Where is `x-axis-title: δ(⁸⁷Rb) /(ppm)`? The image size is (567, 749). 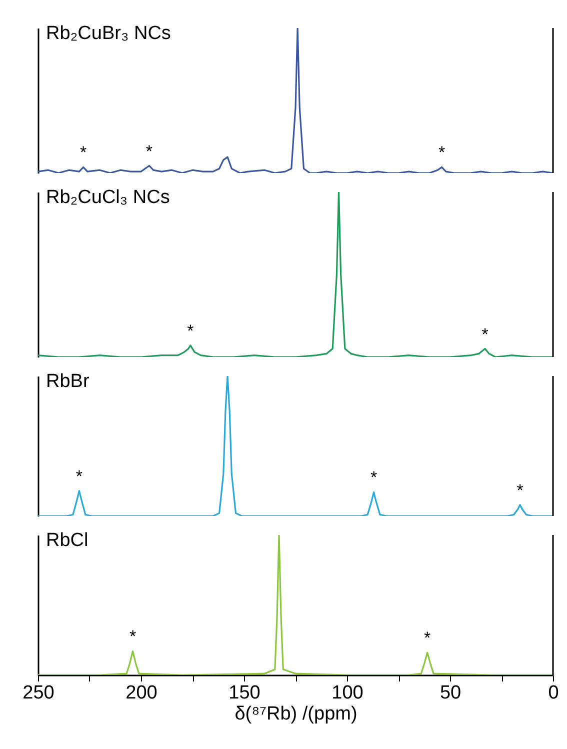 x-axis-title: δ(⁸⁷Rb) /(ppm) is located at coordinates (296, 714).